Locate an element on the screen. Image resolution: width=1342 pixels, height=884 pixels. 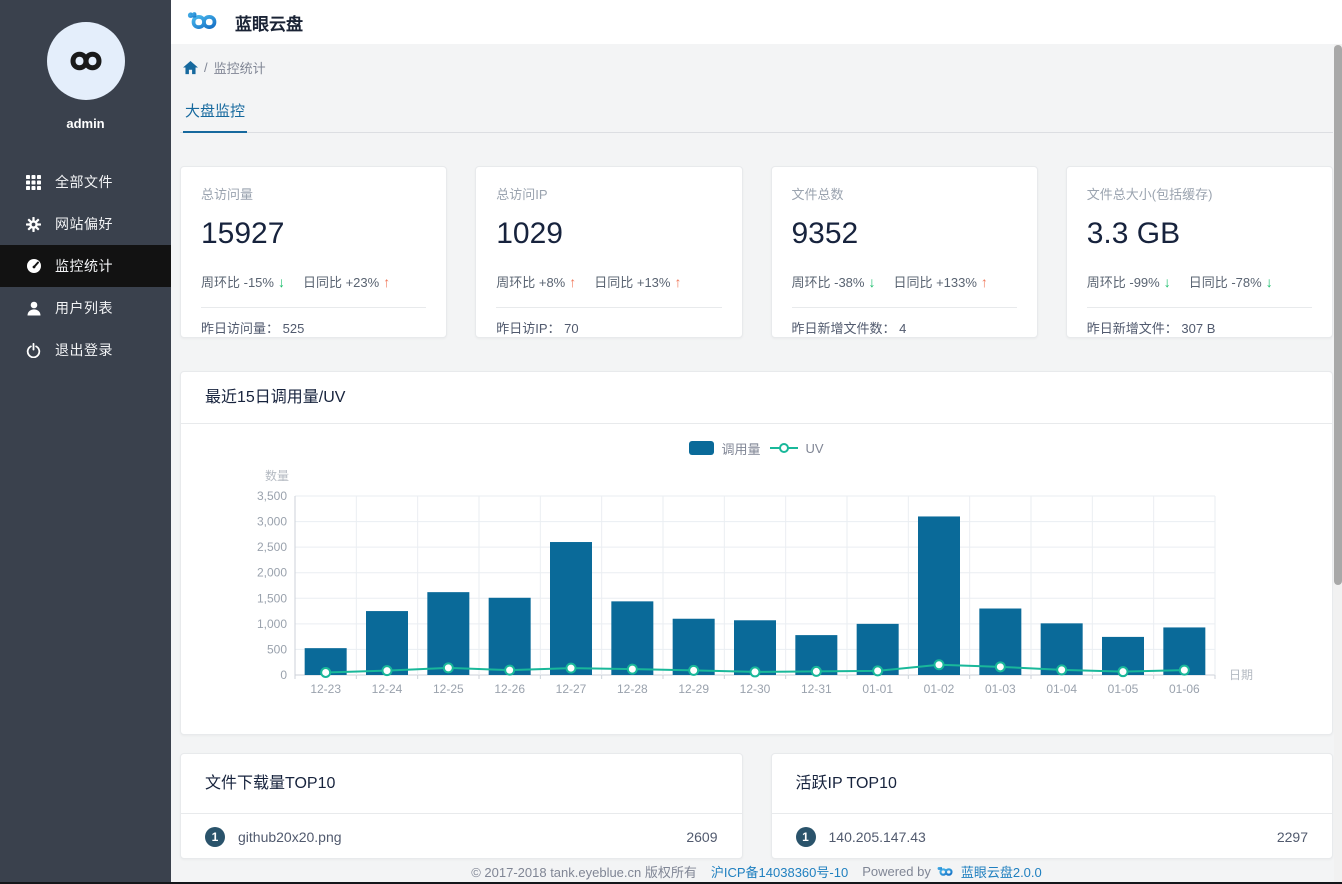
stat-footer: 昨日访问量： 525 is located at coordinates (253, 328).